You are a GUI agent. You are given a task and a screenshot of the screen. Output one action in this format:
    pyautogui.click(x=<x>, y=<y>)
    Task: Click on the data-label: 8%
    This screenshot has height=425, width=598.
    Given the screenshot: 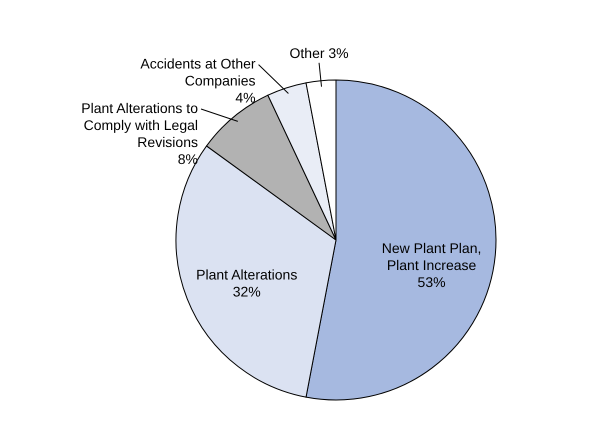 What is the action you would take?
    pyautogui.click(x=188, y=159)
    